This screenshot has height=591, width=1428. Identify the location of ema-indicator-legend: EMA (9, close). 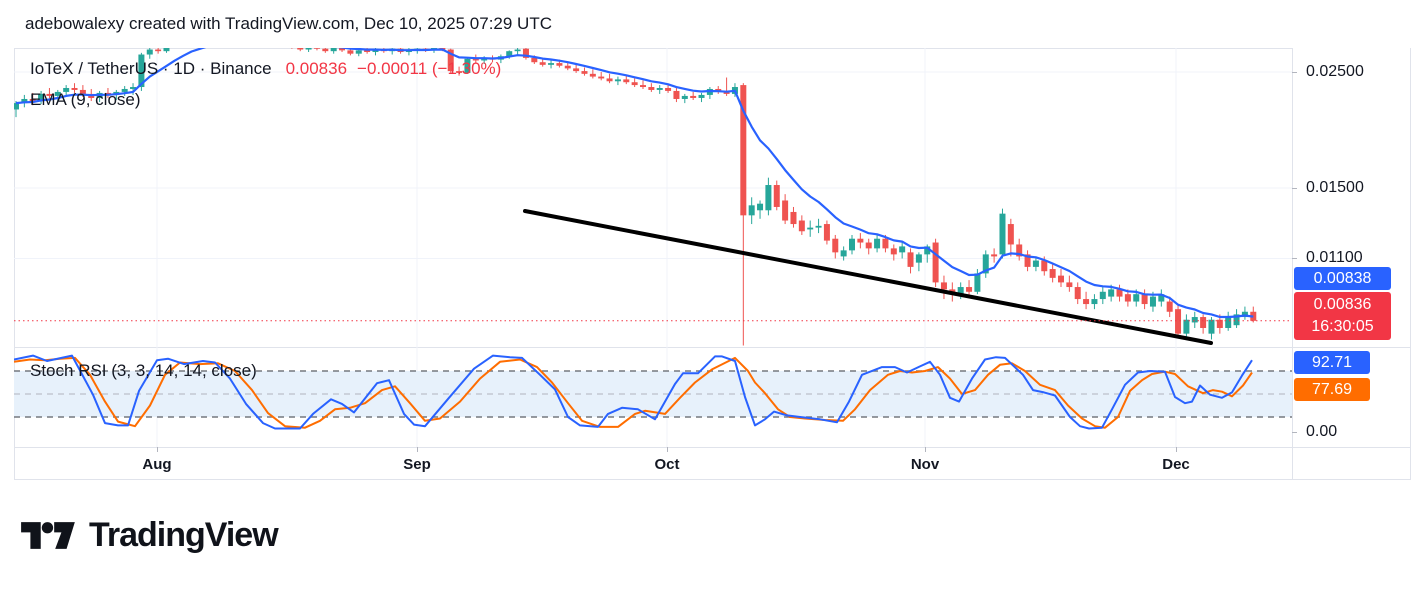
(85, 99).